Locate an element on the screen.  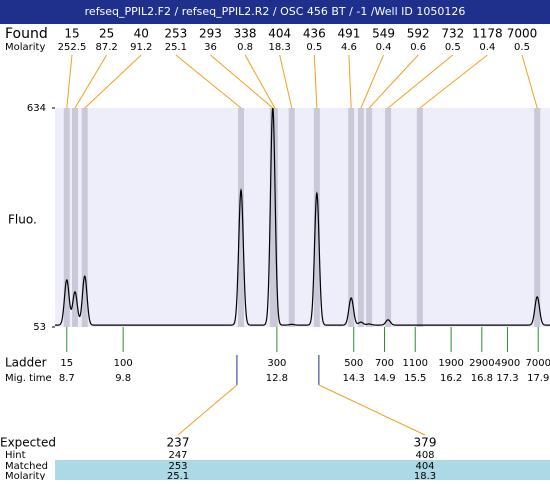
expected-size: 379 is located at coordinates (425, 443).